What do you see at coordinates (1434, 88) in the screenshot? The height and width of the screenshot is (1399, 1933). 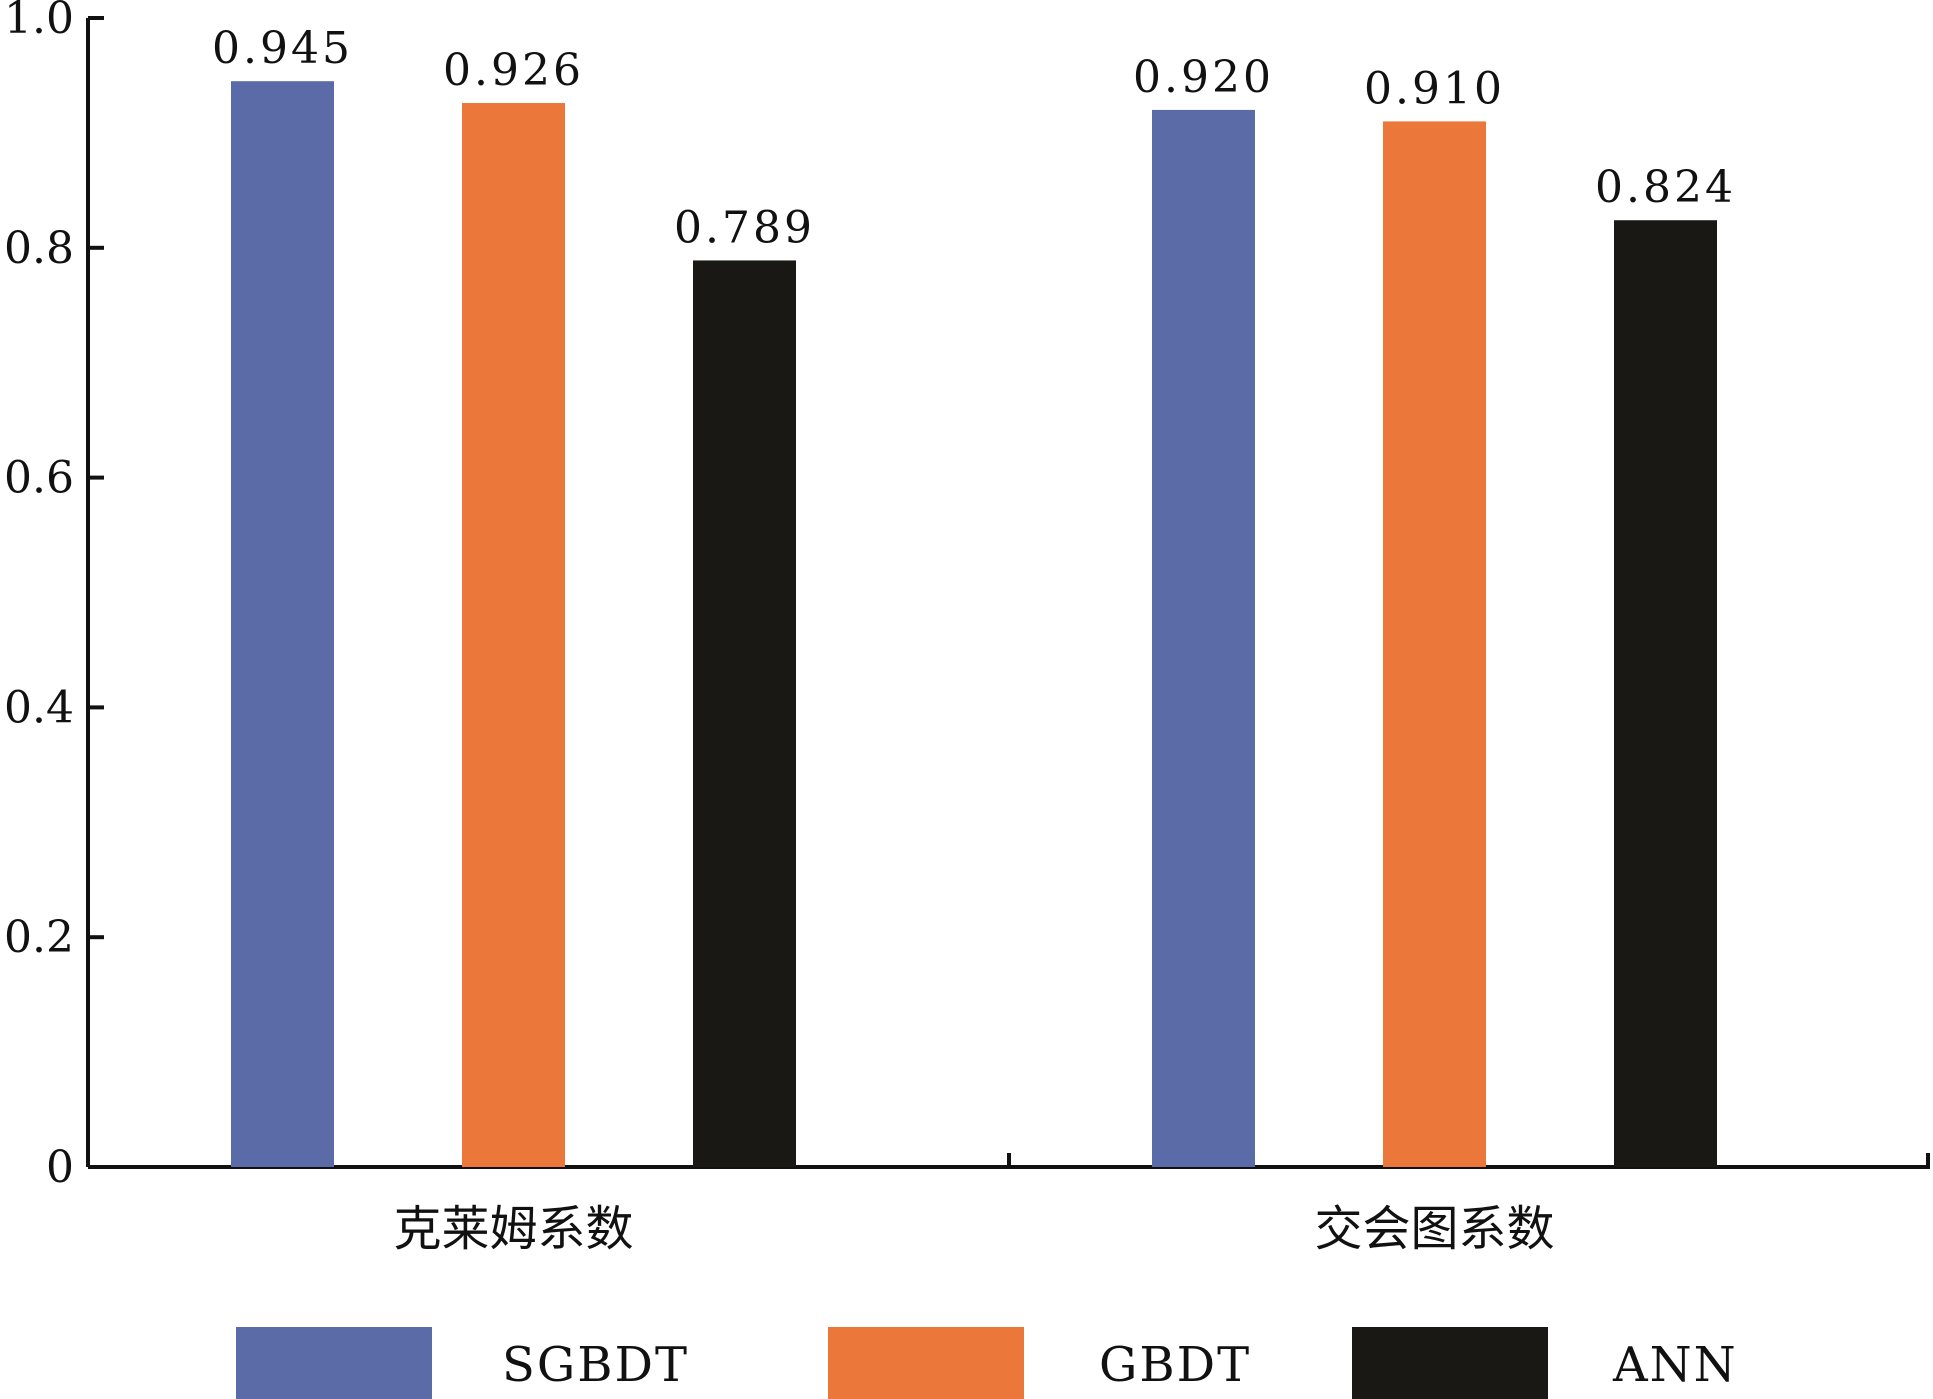 I see `data-label: 0.910` at bounding box center [1434, 88].